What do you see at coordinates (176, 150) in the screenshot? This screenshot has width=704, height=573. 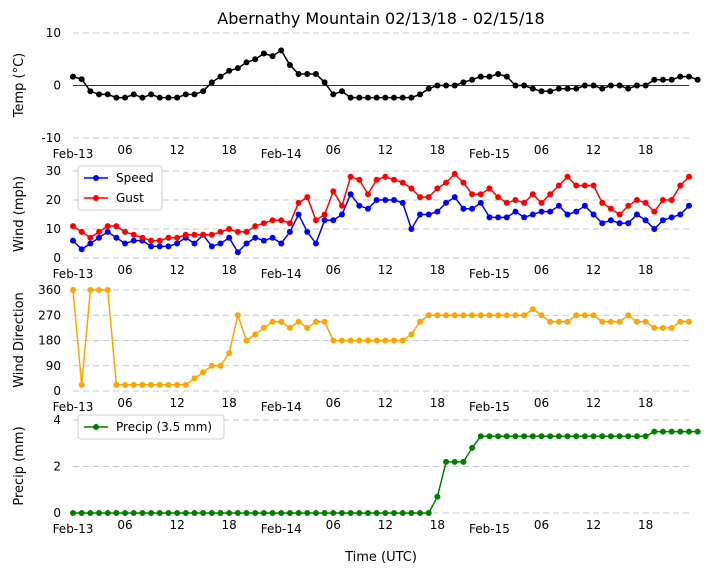 I see `x-tick-label-panel-0: 12` at bounding box center [176, 150].